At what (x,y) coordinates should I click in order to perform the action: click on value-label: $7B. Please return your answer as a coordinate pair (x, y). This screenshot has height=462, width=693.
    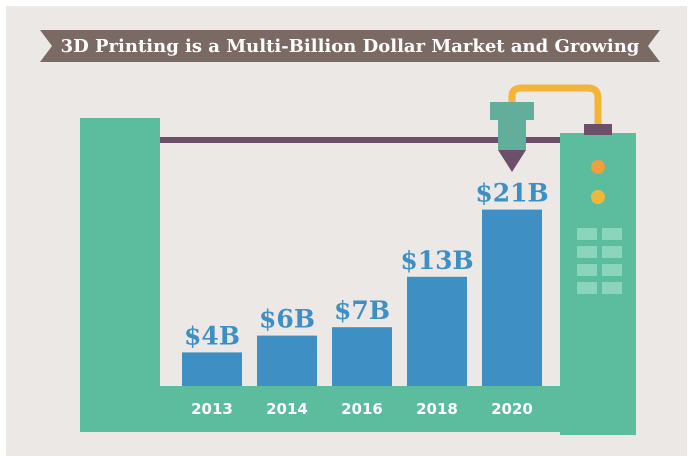
    Looking at the image, I should click on (362, 310).